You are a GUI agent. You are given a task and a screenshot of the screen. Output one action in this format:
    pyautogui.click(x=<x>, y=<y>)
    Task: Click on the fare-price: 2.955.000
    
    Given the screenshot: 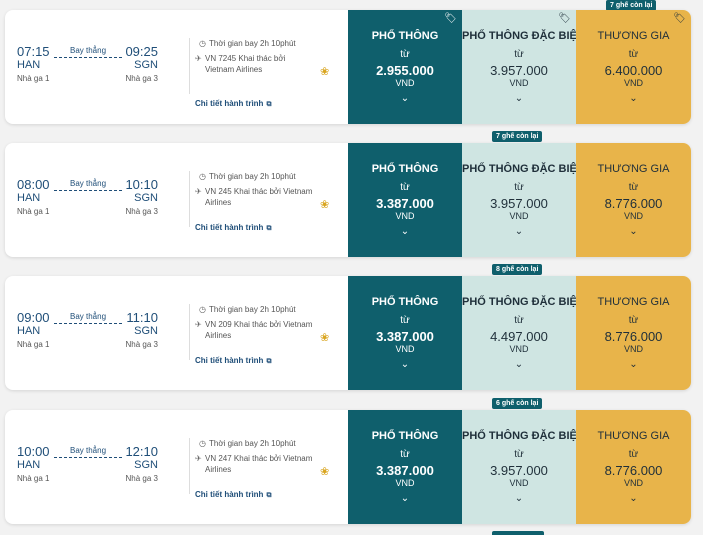 What is the action you would take?
    pyautogui.click(x=405, y=70)
    